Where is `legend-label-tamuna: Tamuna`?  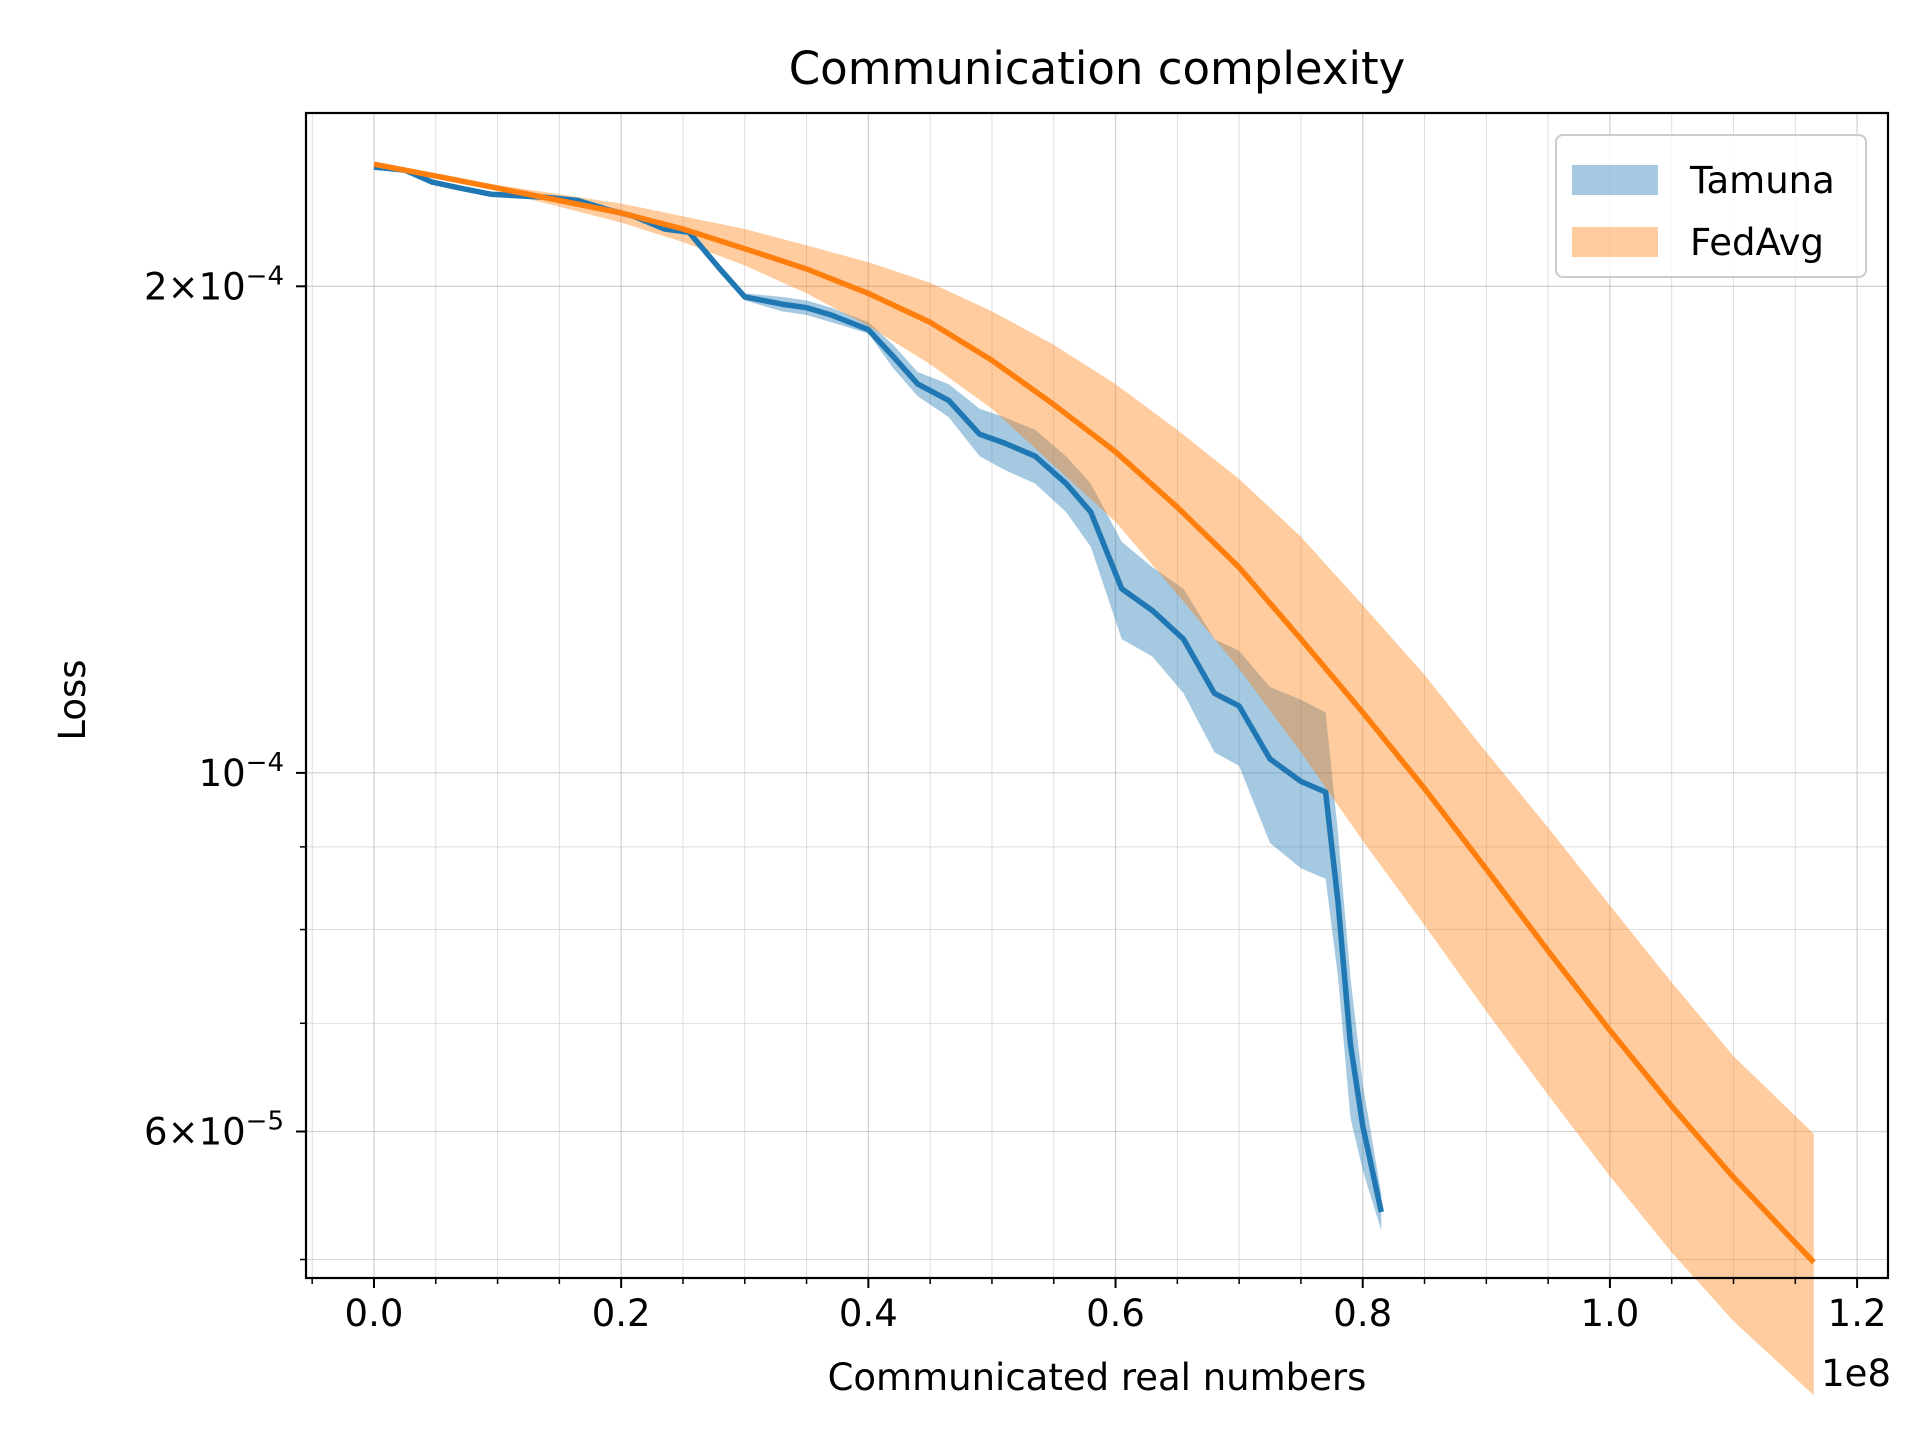
legend-label-tamuna: Tamuna is located at coordinates (1762, 180).